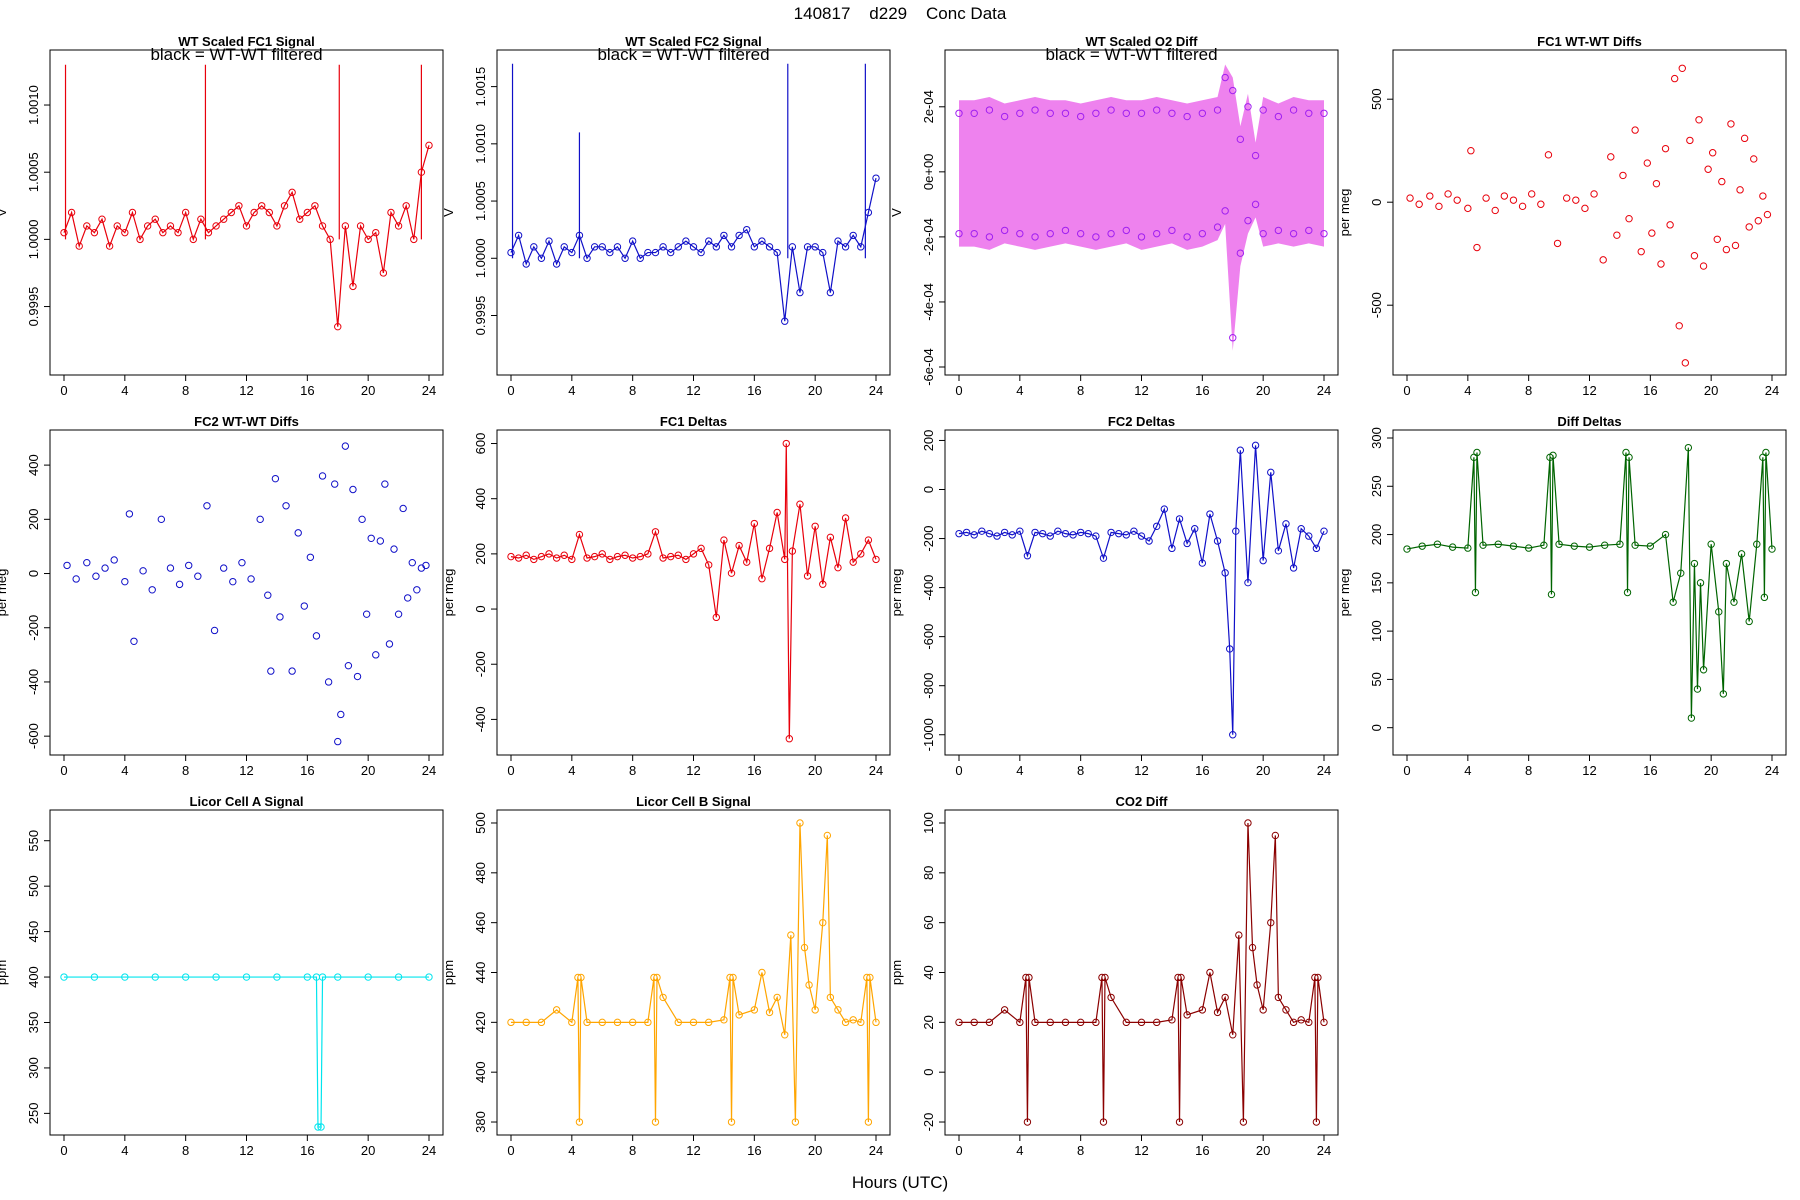 This screenshot has height=1200, width=1800. I want to click on y-tick-label: 100, so click(928, 823).